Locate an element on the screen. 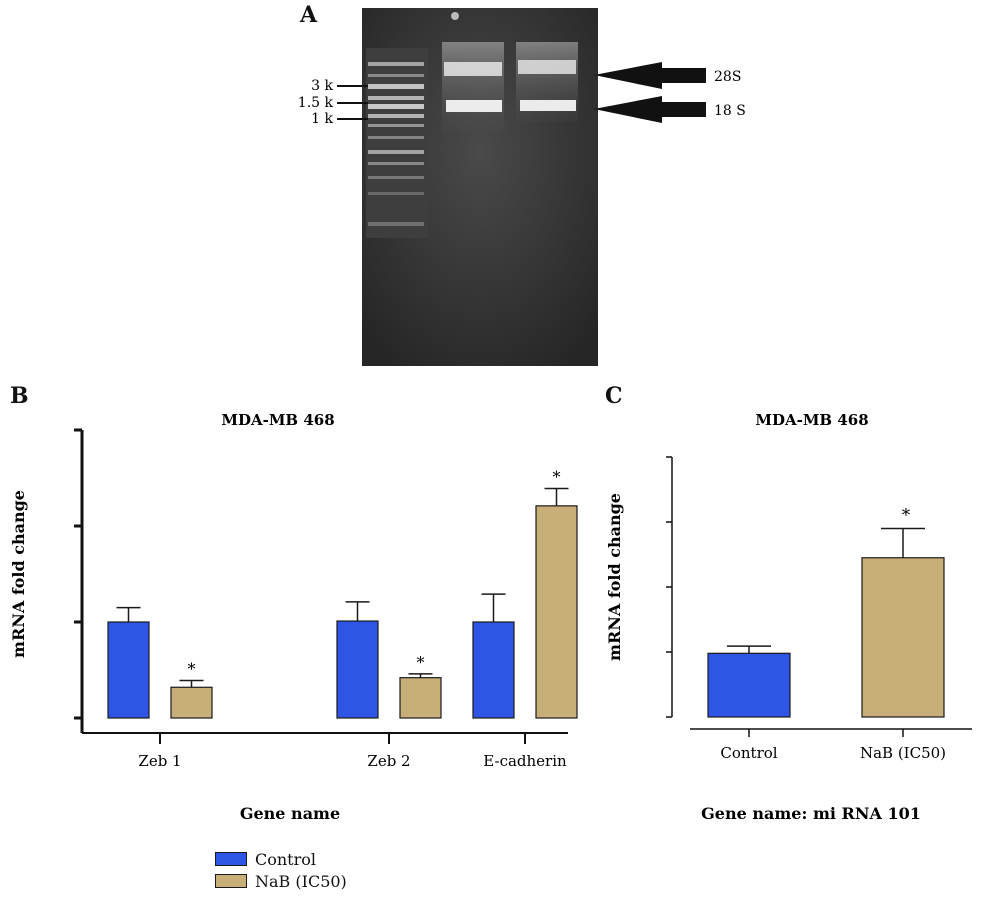 This screenshot has width=1000, height=898. arrow-18s is located at coordinates (650, 109).